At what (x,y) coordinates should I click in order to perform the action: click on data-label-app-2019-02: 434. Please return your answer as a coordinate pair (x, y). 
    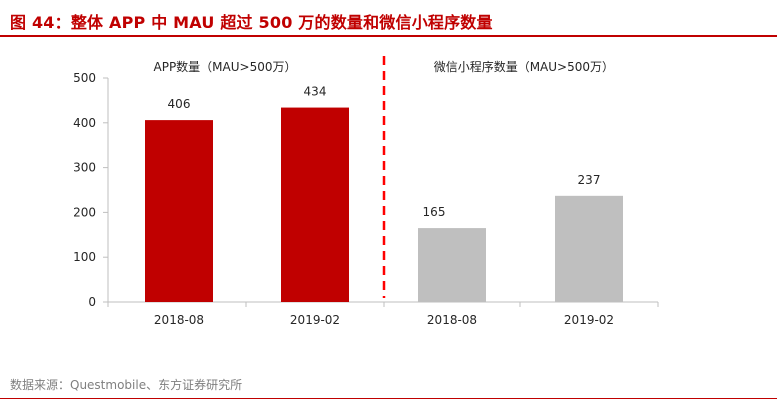
    Looking at the image, I should click on (315, 92).